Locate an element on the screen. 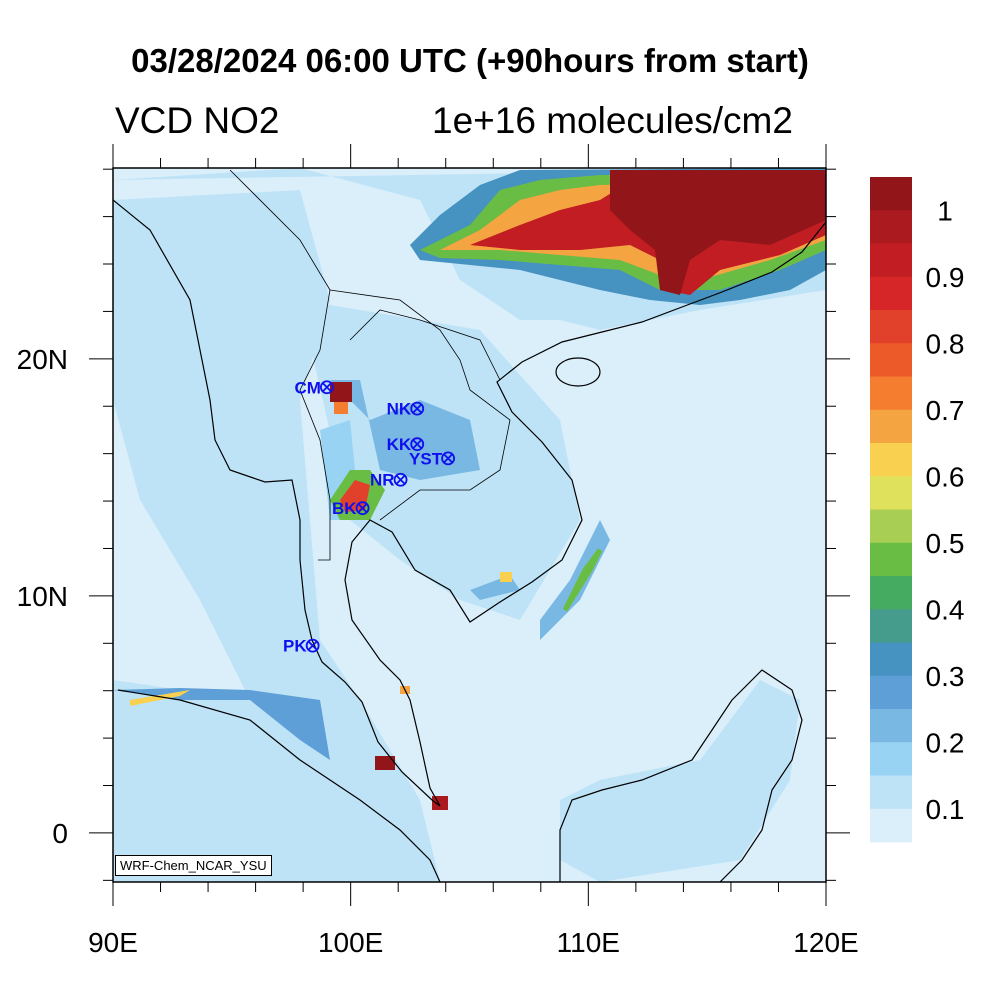 The width and height of the screenshot is (1000, 1000). city-kk: KK is located at coordinates (406, 444).